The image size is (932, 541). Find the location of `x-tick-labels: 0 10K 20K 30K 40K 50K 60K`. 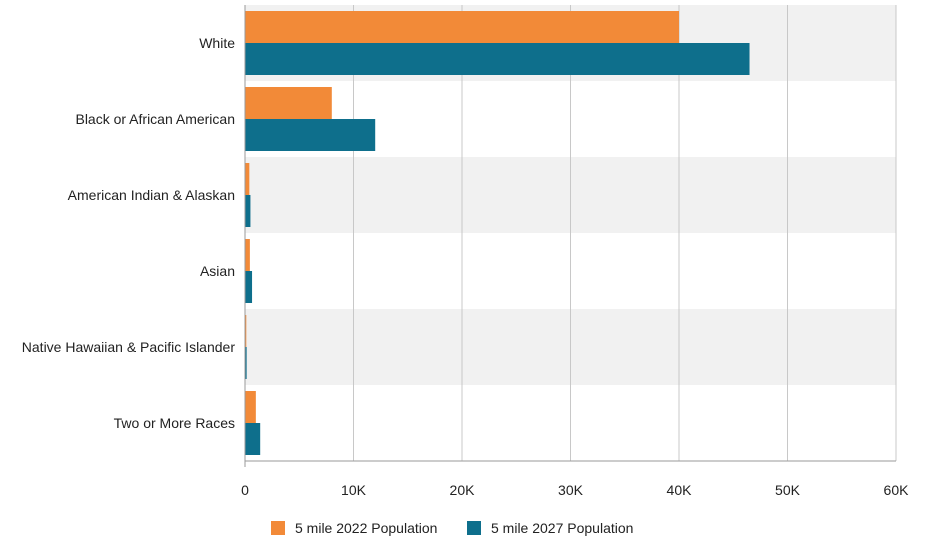

x-tick-labels: 0 10K 20K 30K 40K 50K 60K is located at coordinates (575, 490).